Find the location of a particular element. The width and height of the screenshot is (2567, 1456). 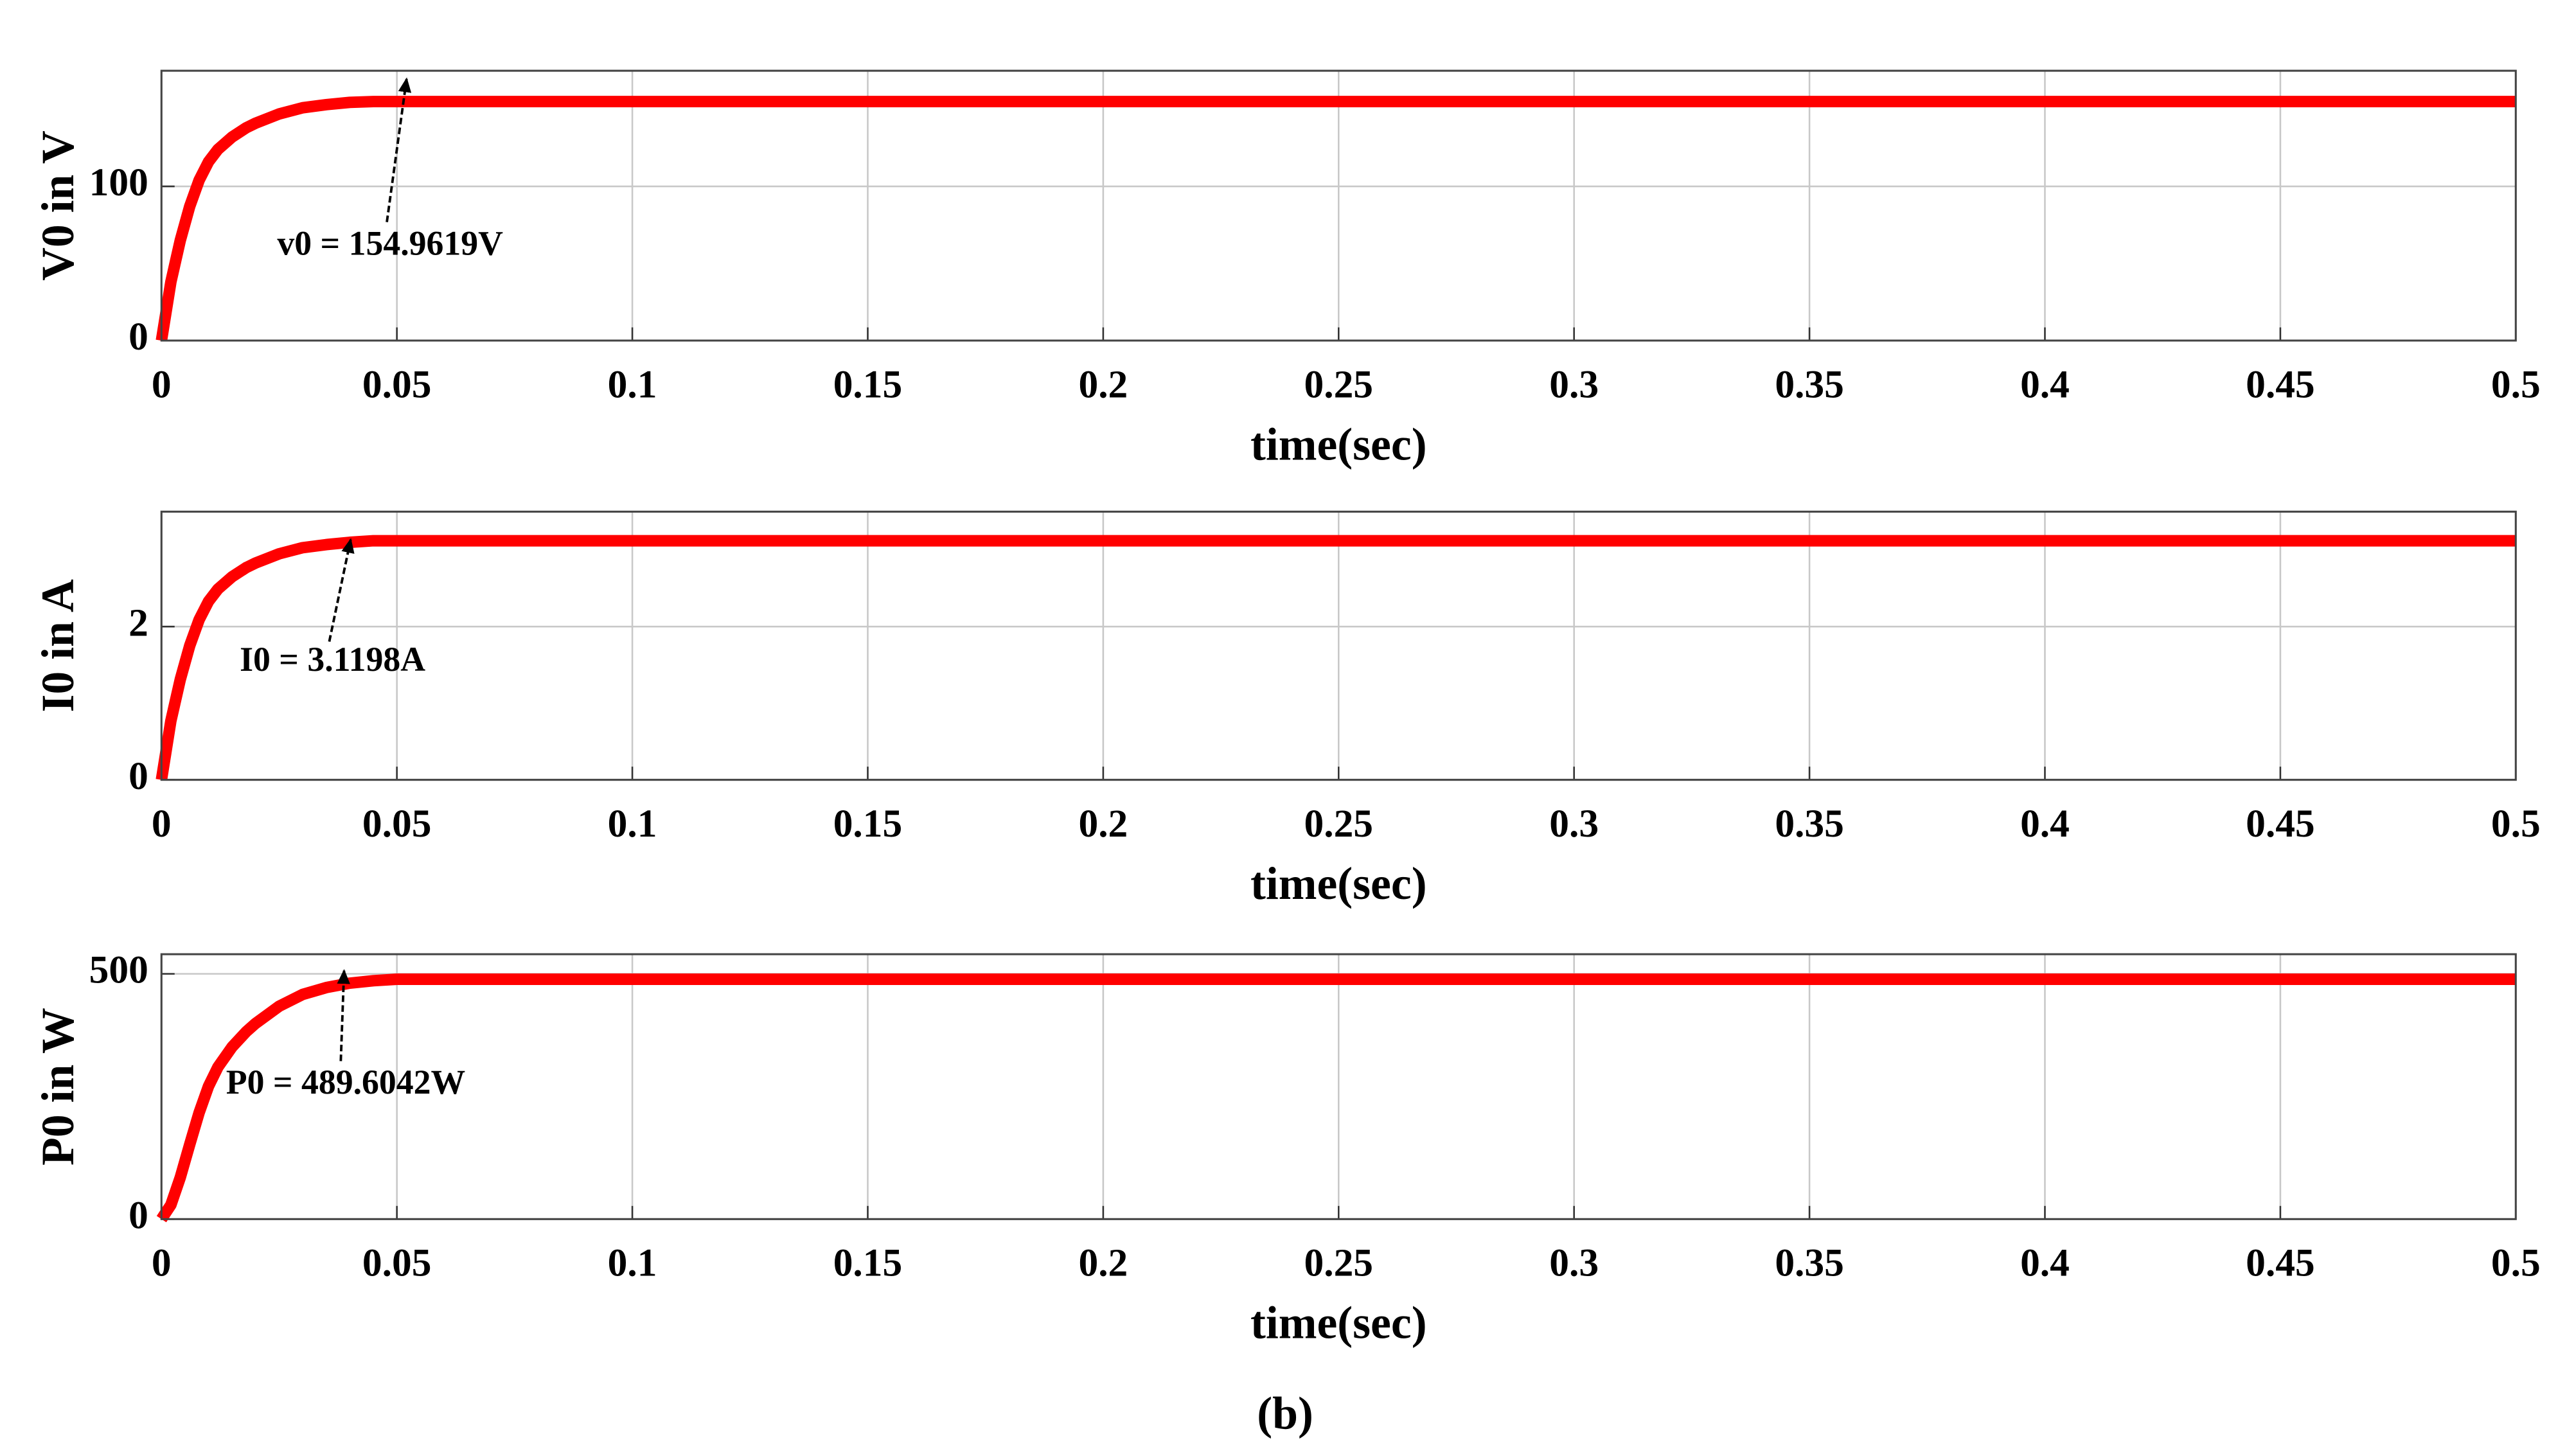

y-axis-label: P0 in W is located at coordinates (58, 1087).